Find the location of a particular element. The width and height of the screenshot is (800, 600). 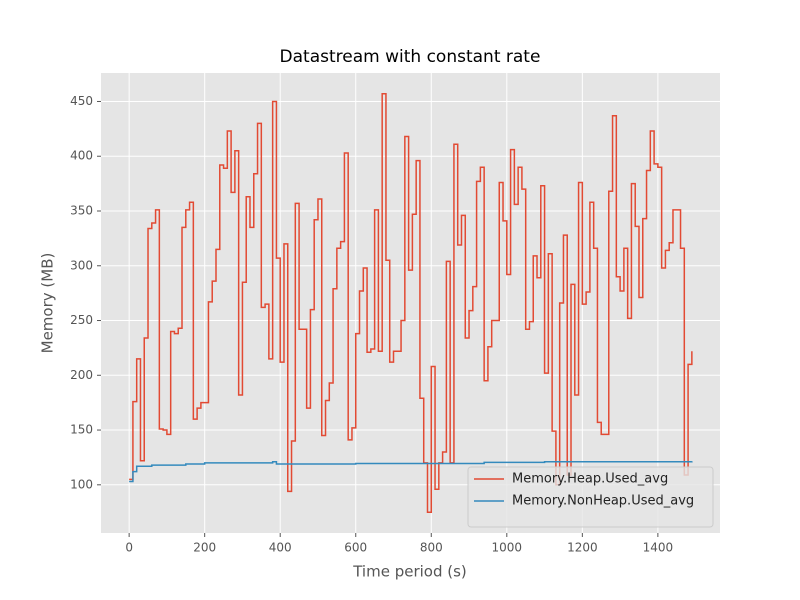

legend-label: Memory.NonHeap.Used_avg is located at coordinates (603, 501).